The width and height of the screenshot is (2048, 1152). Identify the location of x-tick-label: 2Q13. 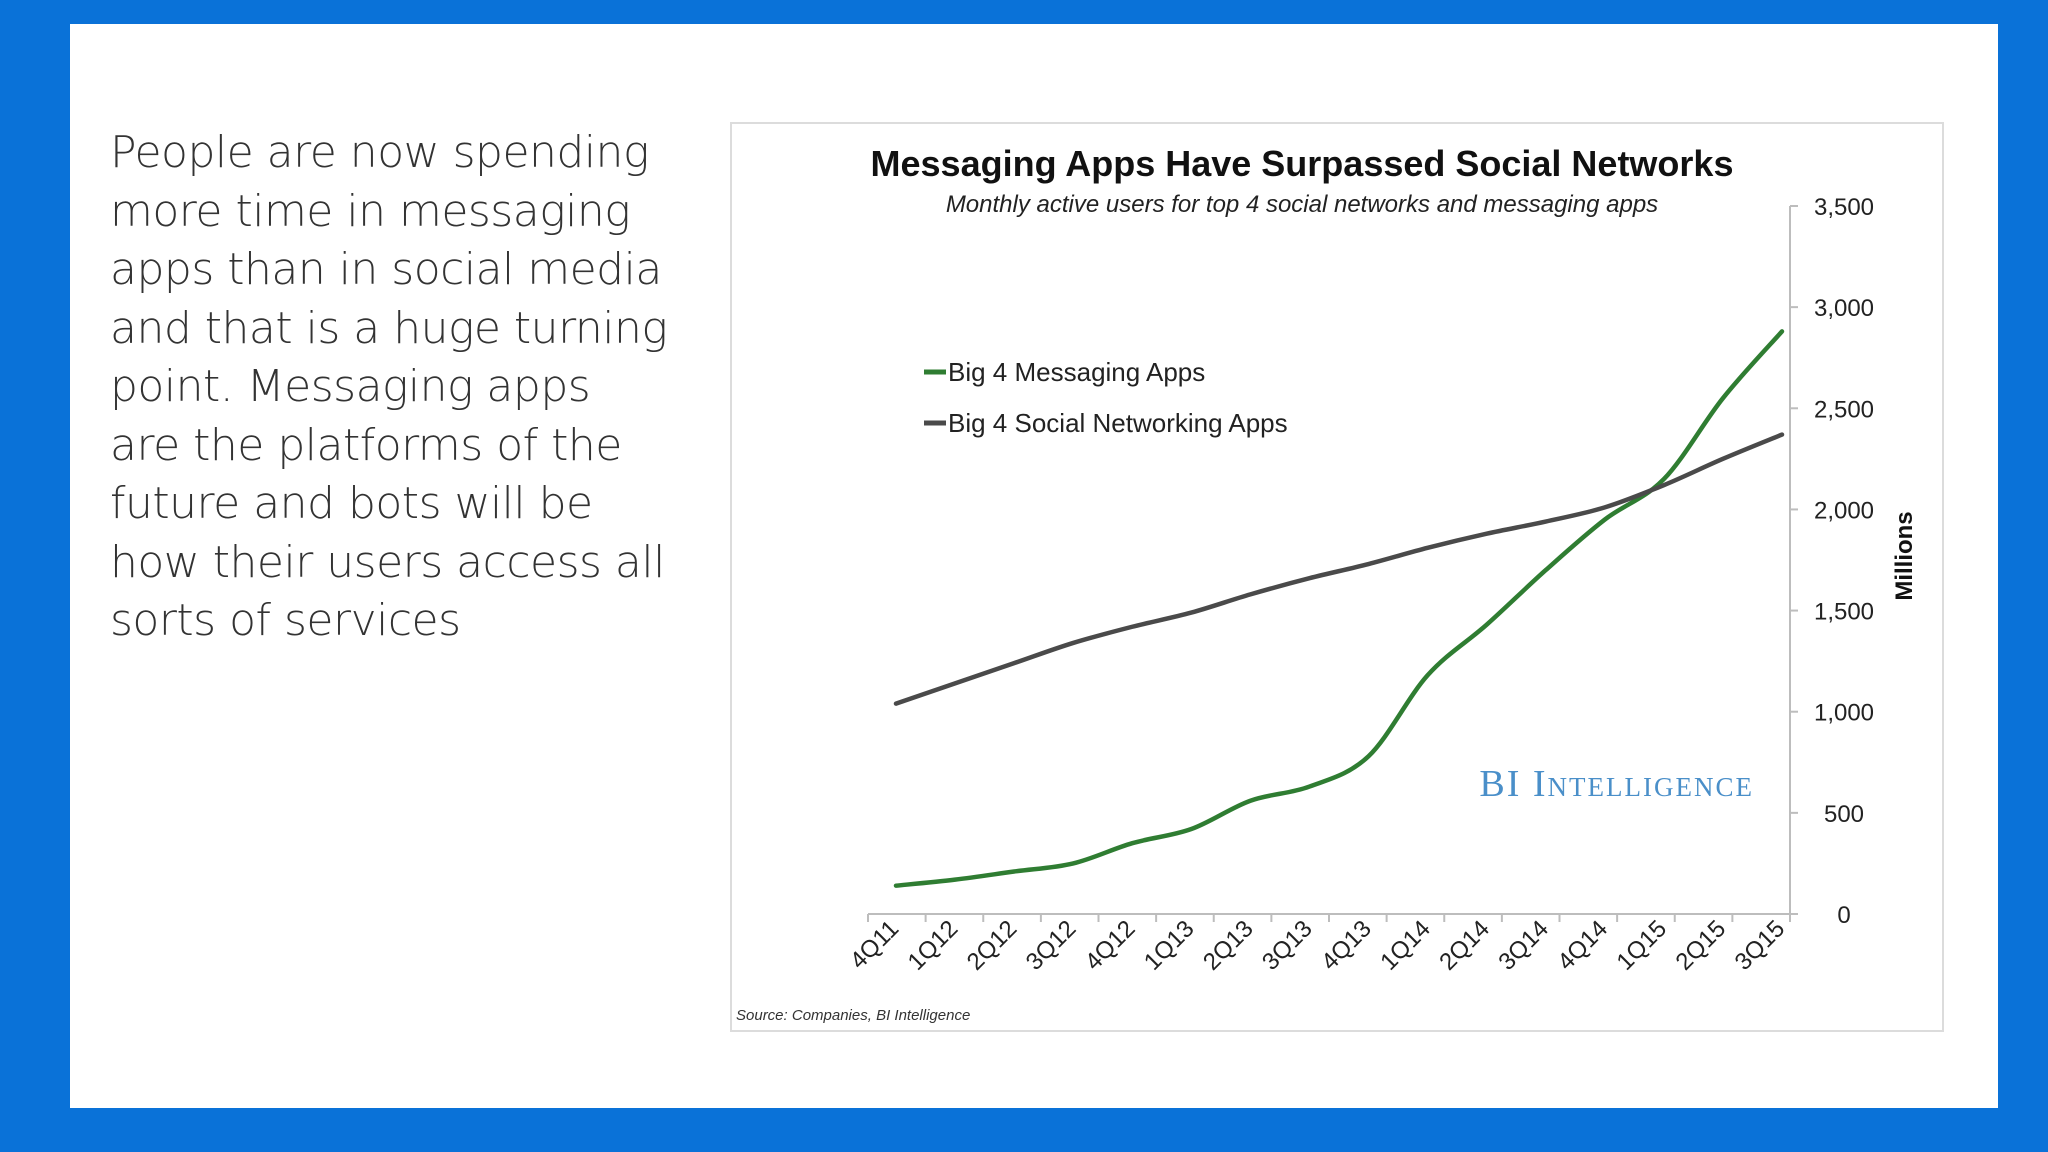
(1228, 945).